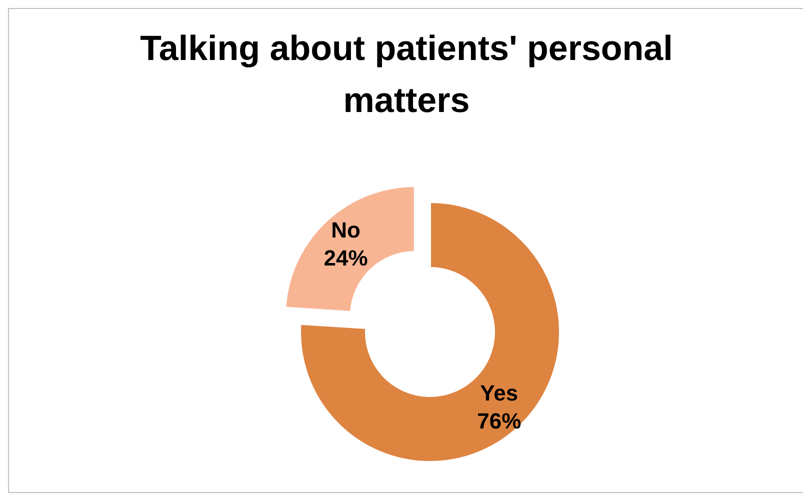 This screenshot has height=499, width=803. I want to click on data-label: 24%, so click(346, 257).